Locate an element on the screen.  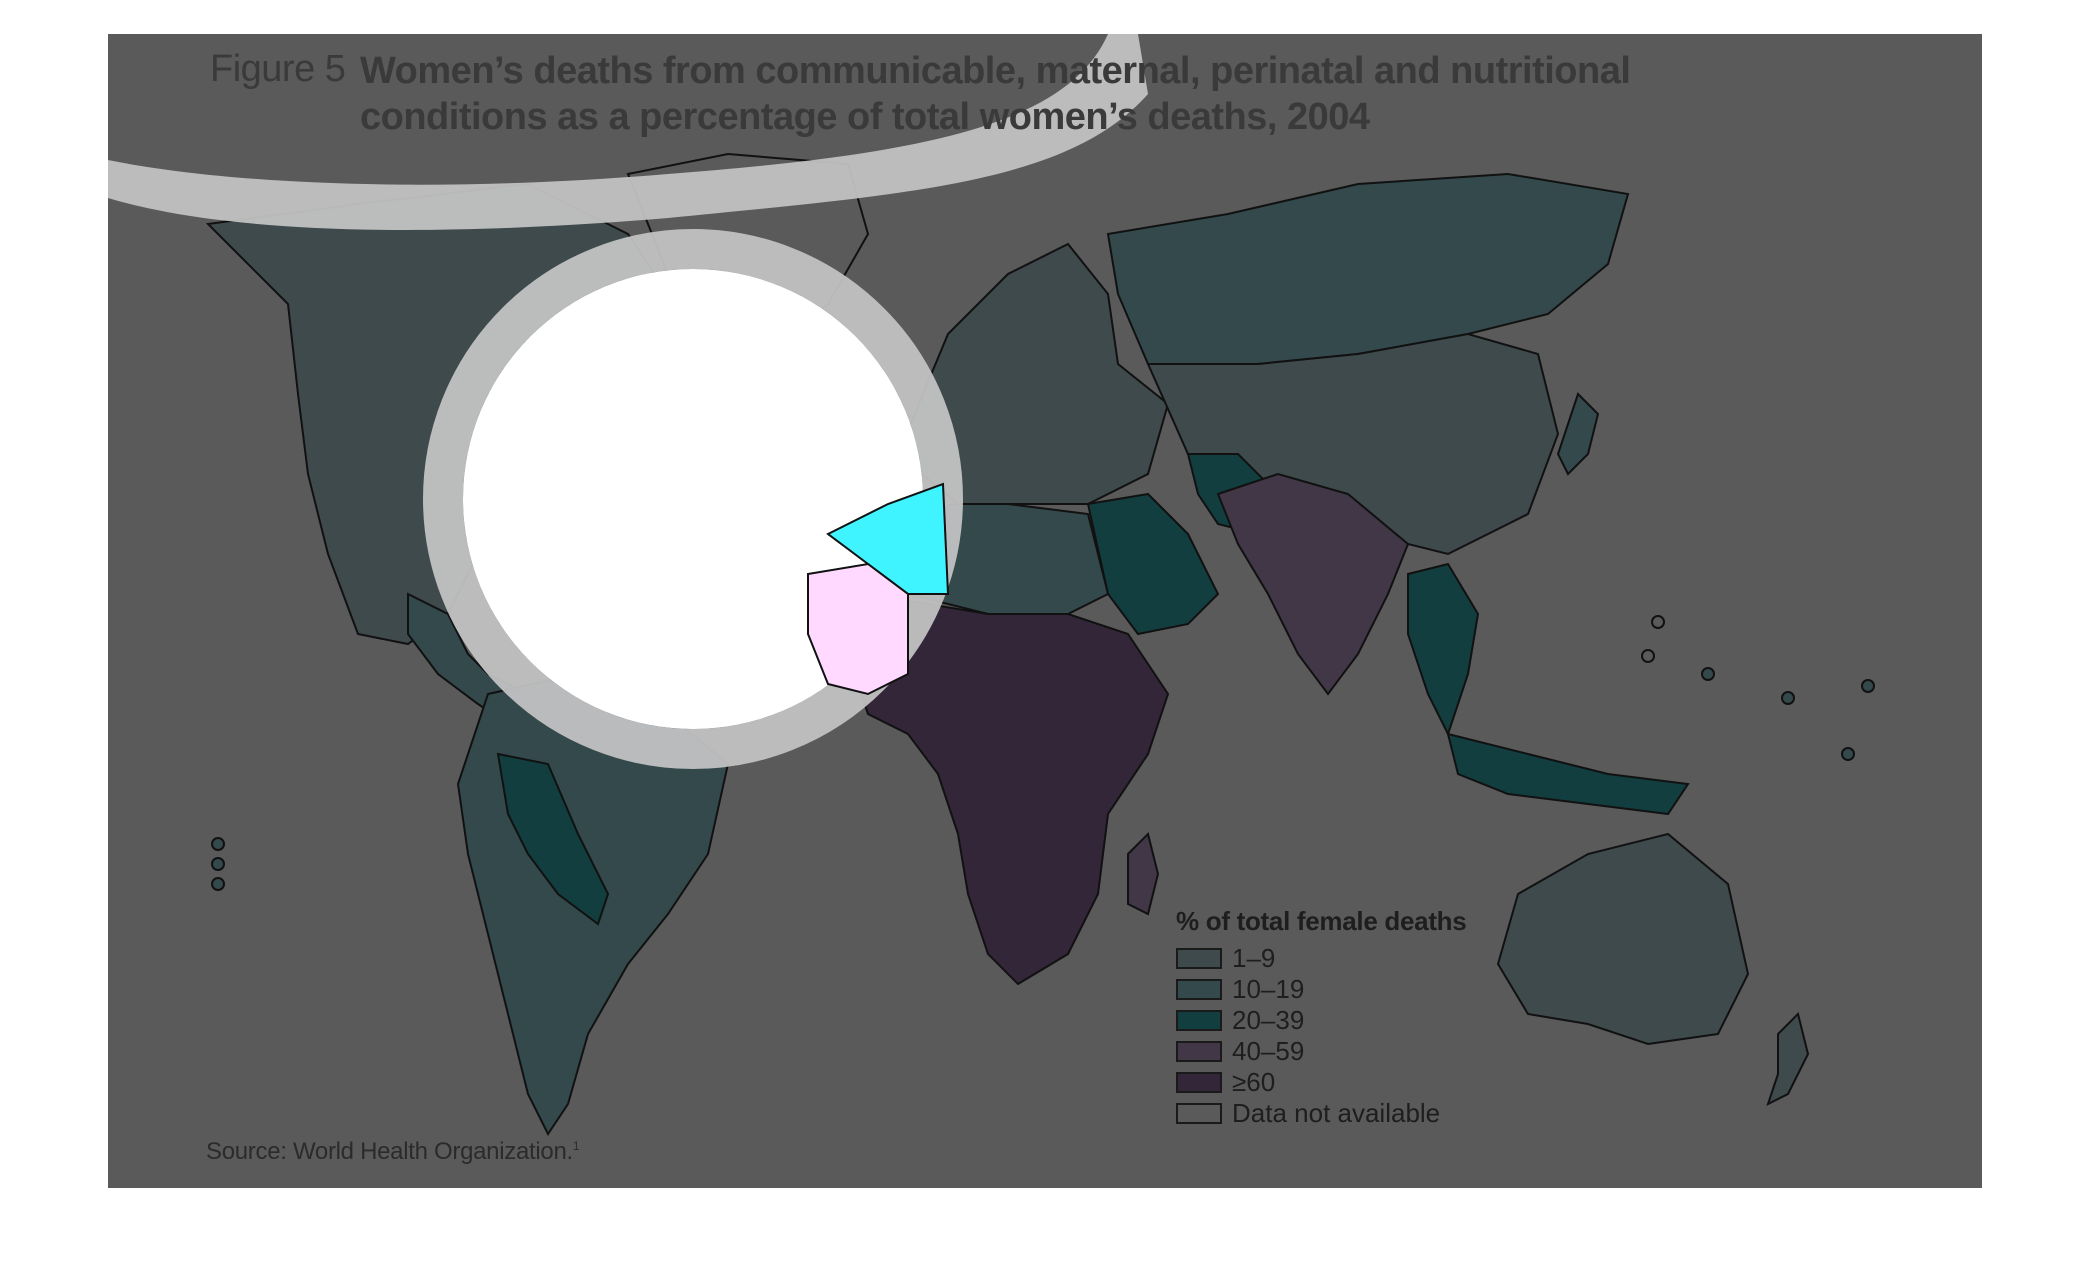
figure-label: Figure 5 is located at coordinates (278, 69).